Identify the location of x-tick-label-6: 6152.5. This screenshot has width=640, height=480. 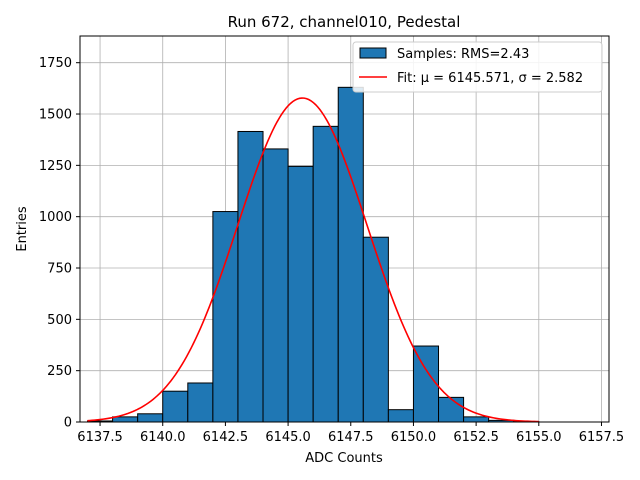
(476, 437).